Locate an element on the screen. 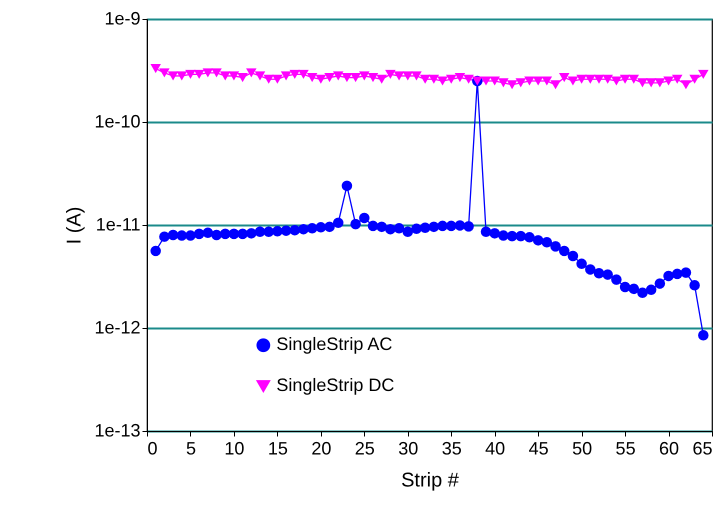  x-tick-label: 45 is located at coordinates (538, 448).